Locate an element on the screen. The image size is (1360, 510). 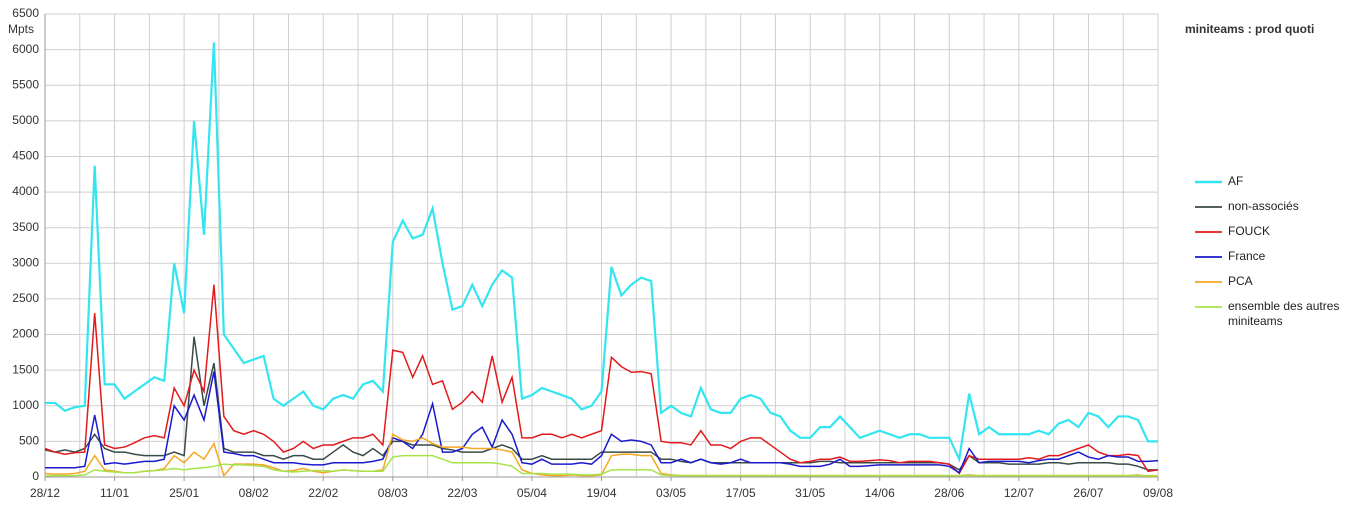
x-tick-label: 05/04 is located at coordinates (532, 493).